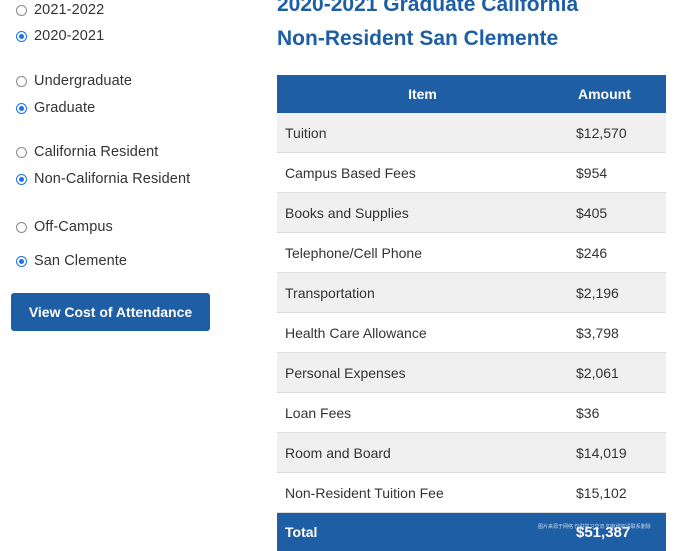 This screenshot has width=698, height=551. I want to click on radio-year-2021-2022: 2021-2022, so click(60, 10).